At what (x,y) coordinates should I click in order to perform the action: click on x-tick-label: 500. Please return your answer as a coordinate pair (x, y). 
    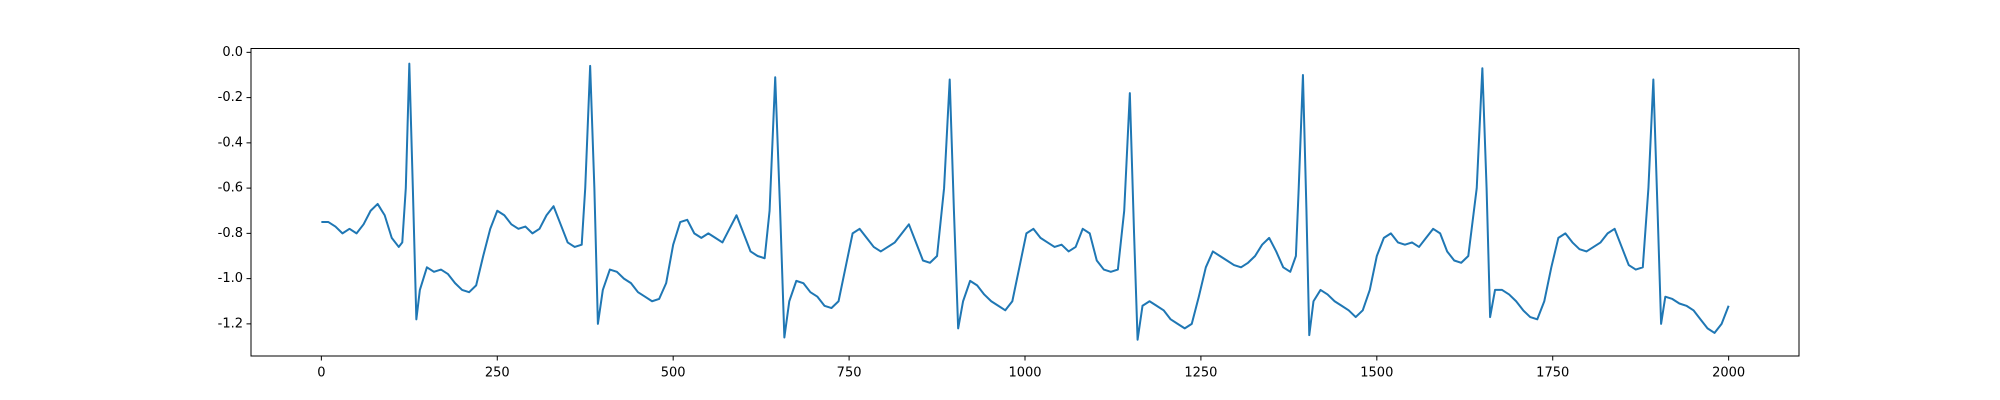
    Looking at the image, I should click on (673, 373).